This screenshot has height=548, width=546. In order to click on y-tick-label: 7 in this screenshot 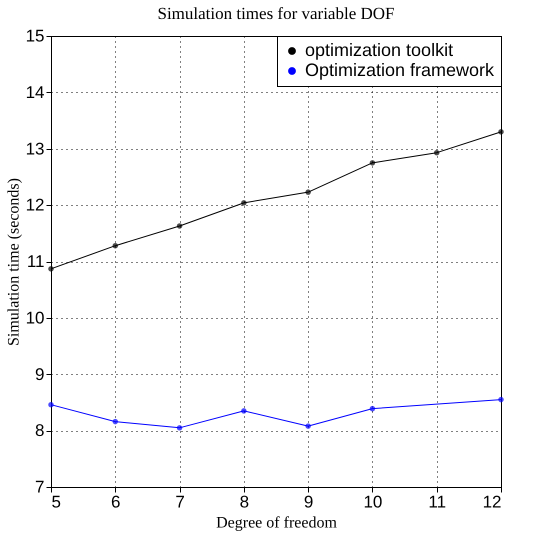, I will do `click(39, 487)`.